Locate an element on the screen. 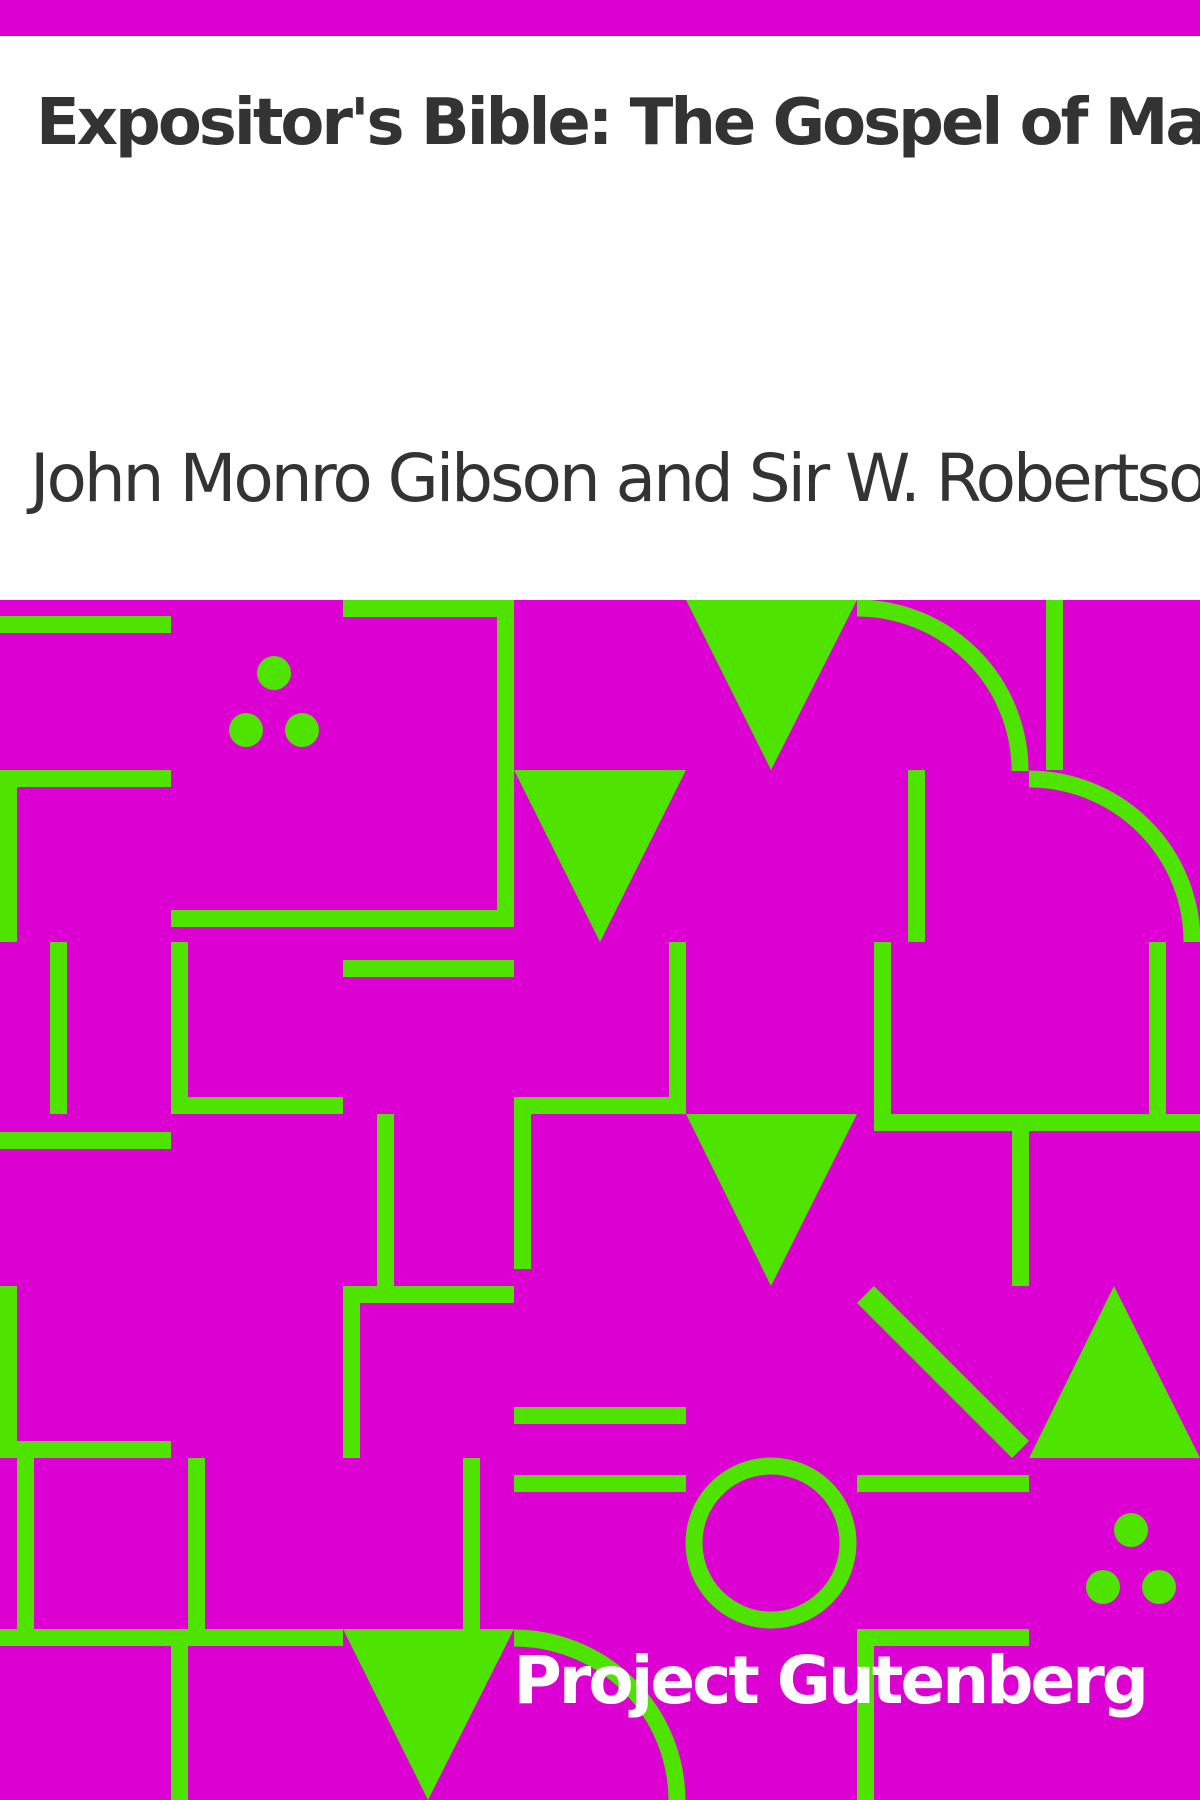  top-color-bar is located at coordinates (600, 18).